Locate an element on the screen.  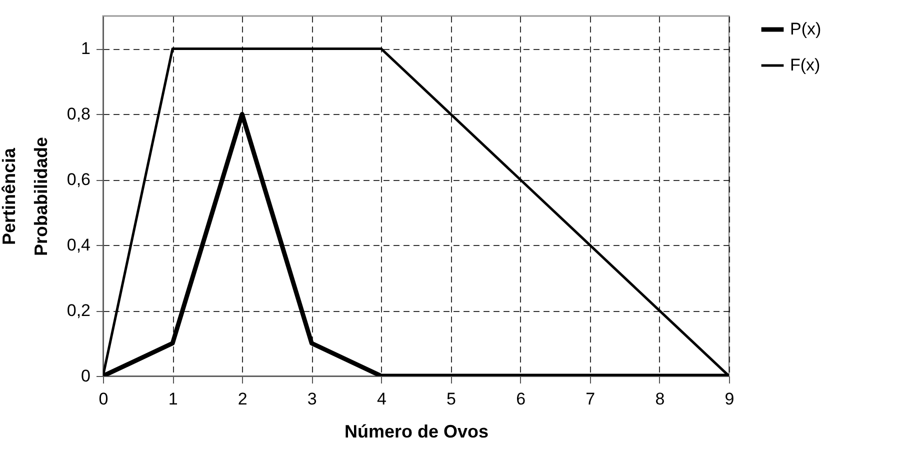
x-tick-label: 9 is located at coordinates (729, 399).